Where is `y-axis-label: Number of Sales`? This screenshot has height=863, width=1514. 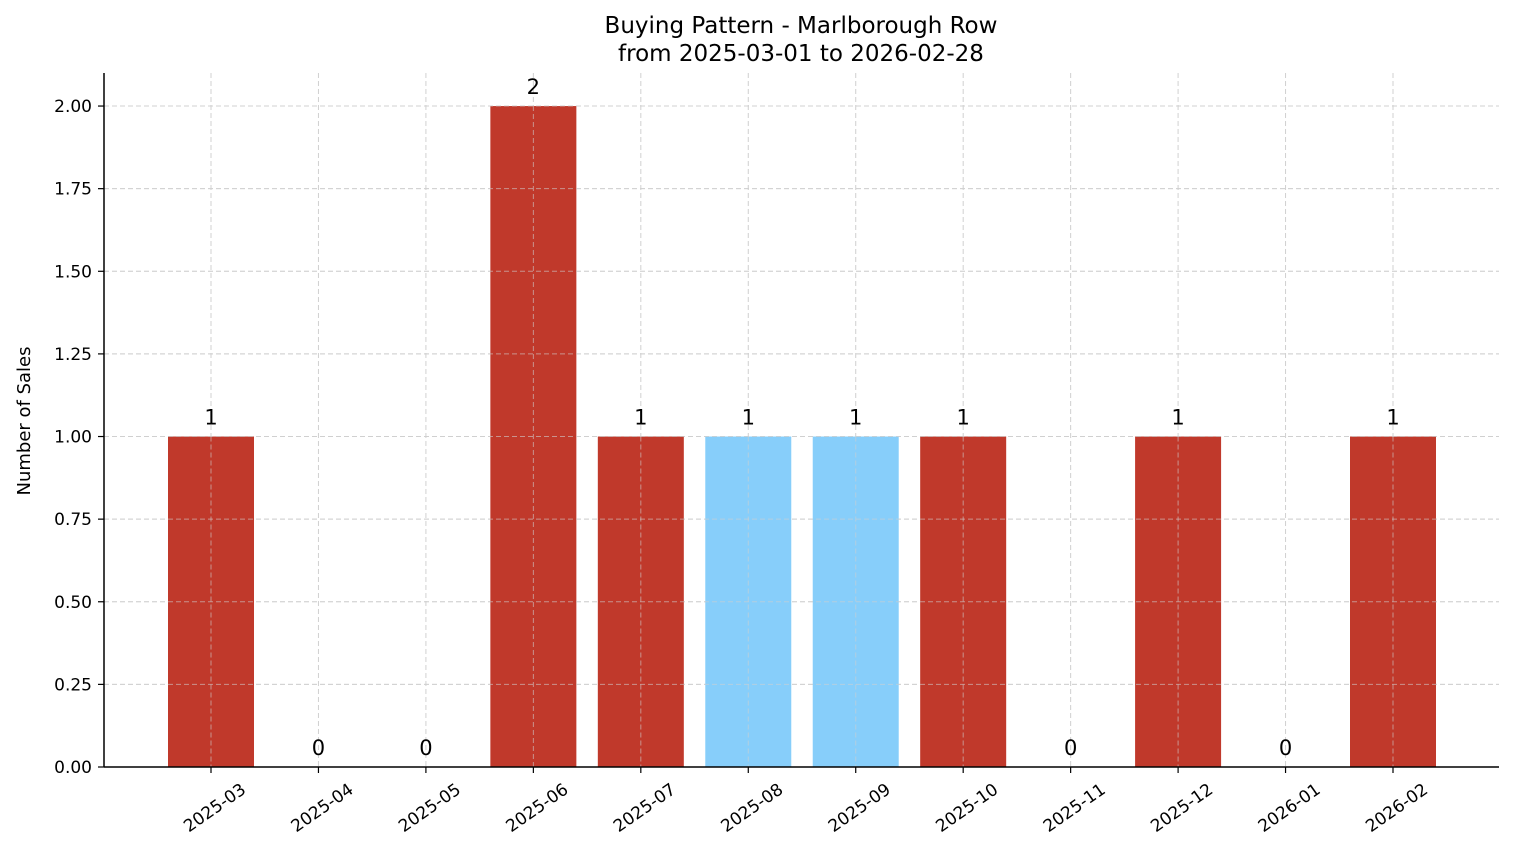 y-axis-label: Number of Sales is located at coordinates (24, 420).